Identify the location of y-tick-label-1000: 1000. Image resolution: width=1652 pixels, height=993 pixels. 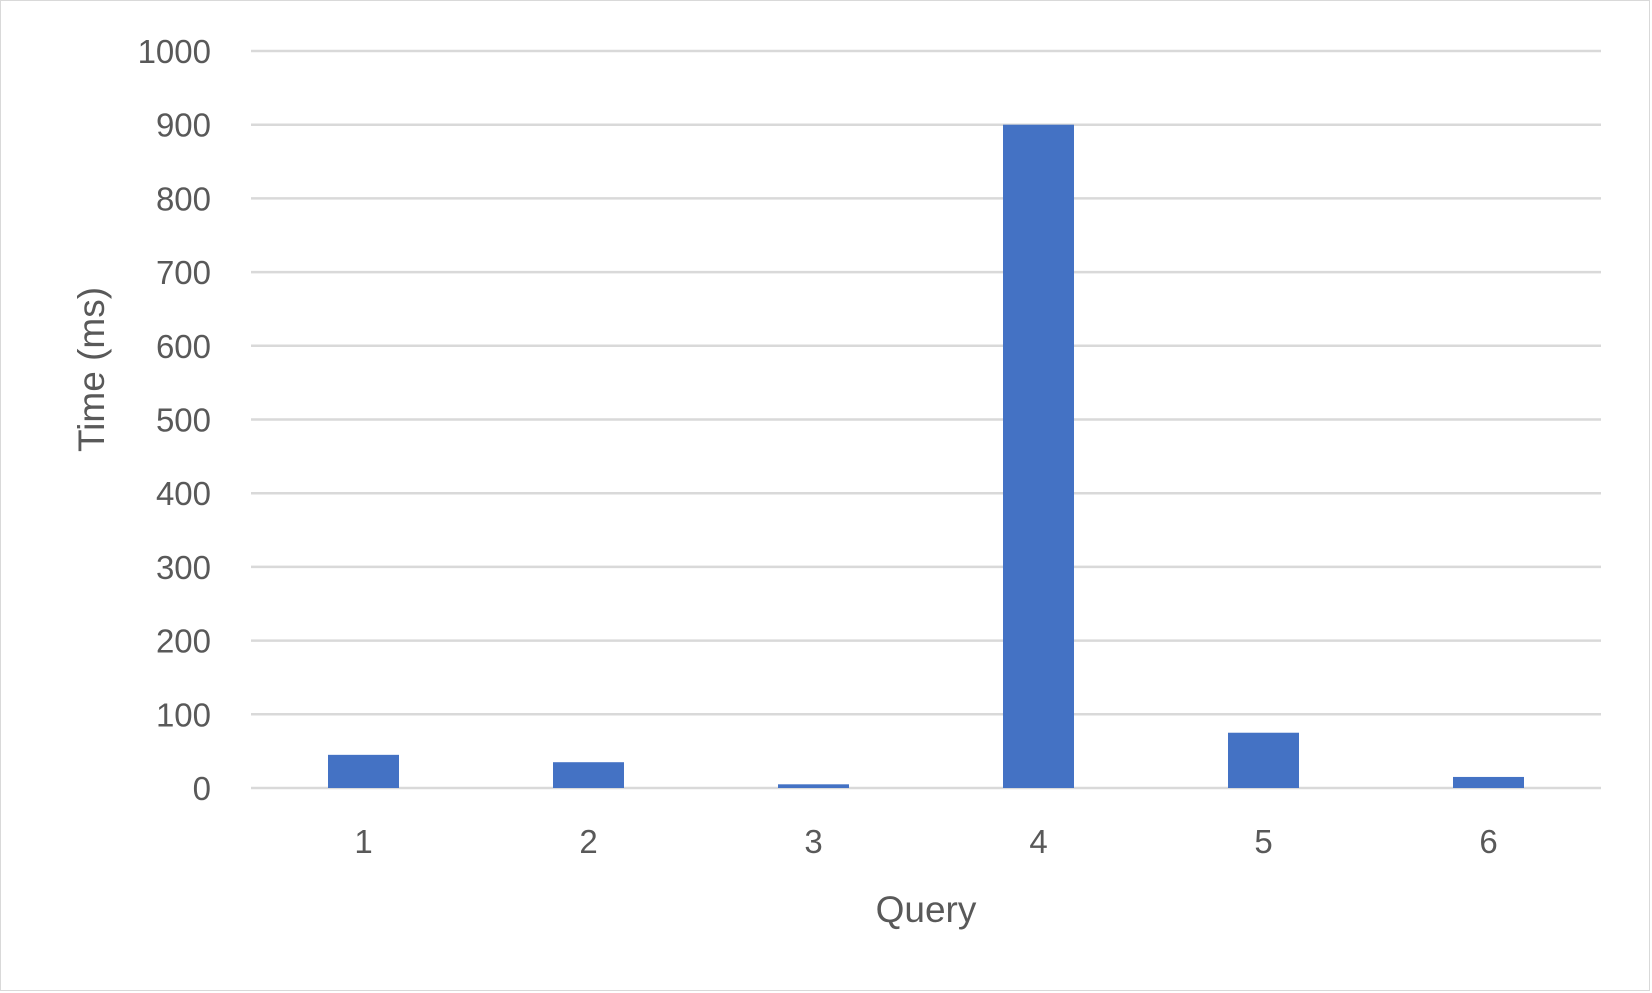
(174, 51).